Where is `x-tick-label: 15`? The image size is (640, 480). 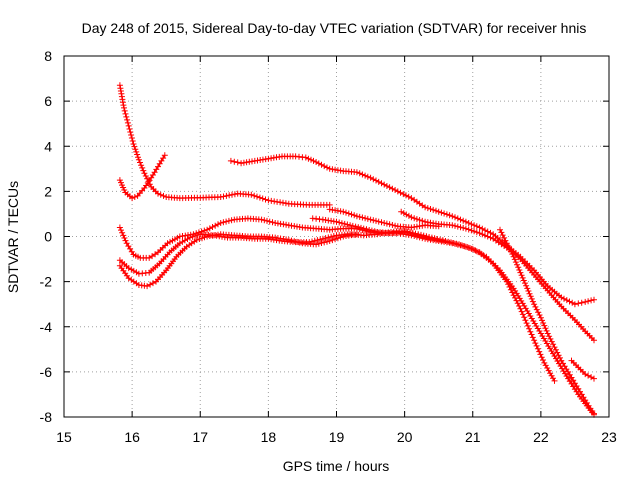 x-tick-label: 15 is located at coordinates (64, 437).